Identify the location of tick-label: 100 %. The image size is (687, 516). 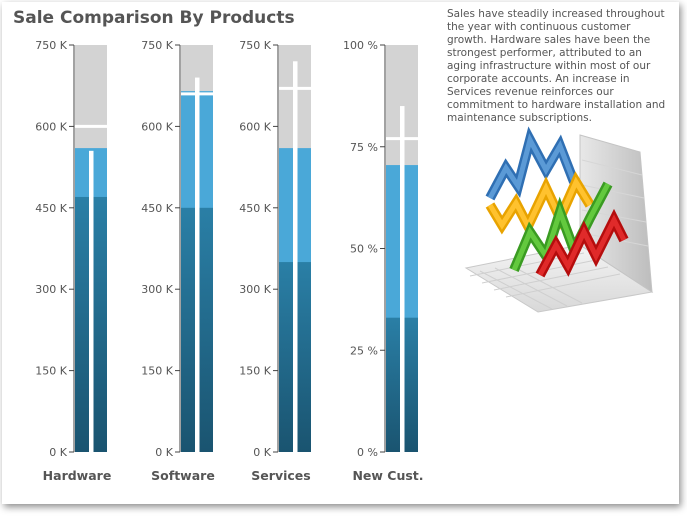
(360, 45).